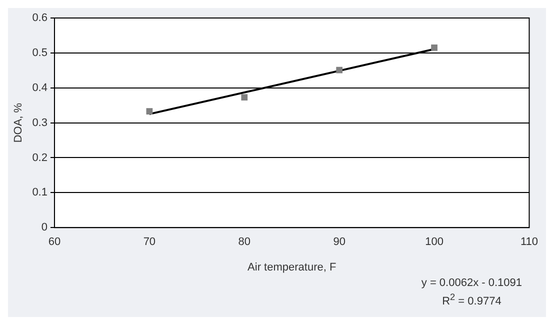 The image size is (554, 325). I want to click on x-tick-label: 60, so click(54, 242).